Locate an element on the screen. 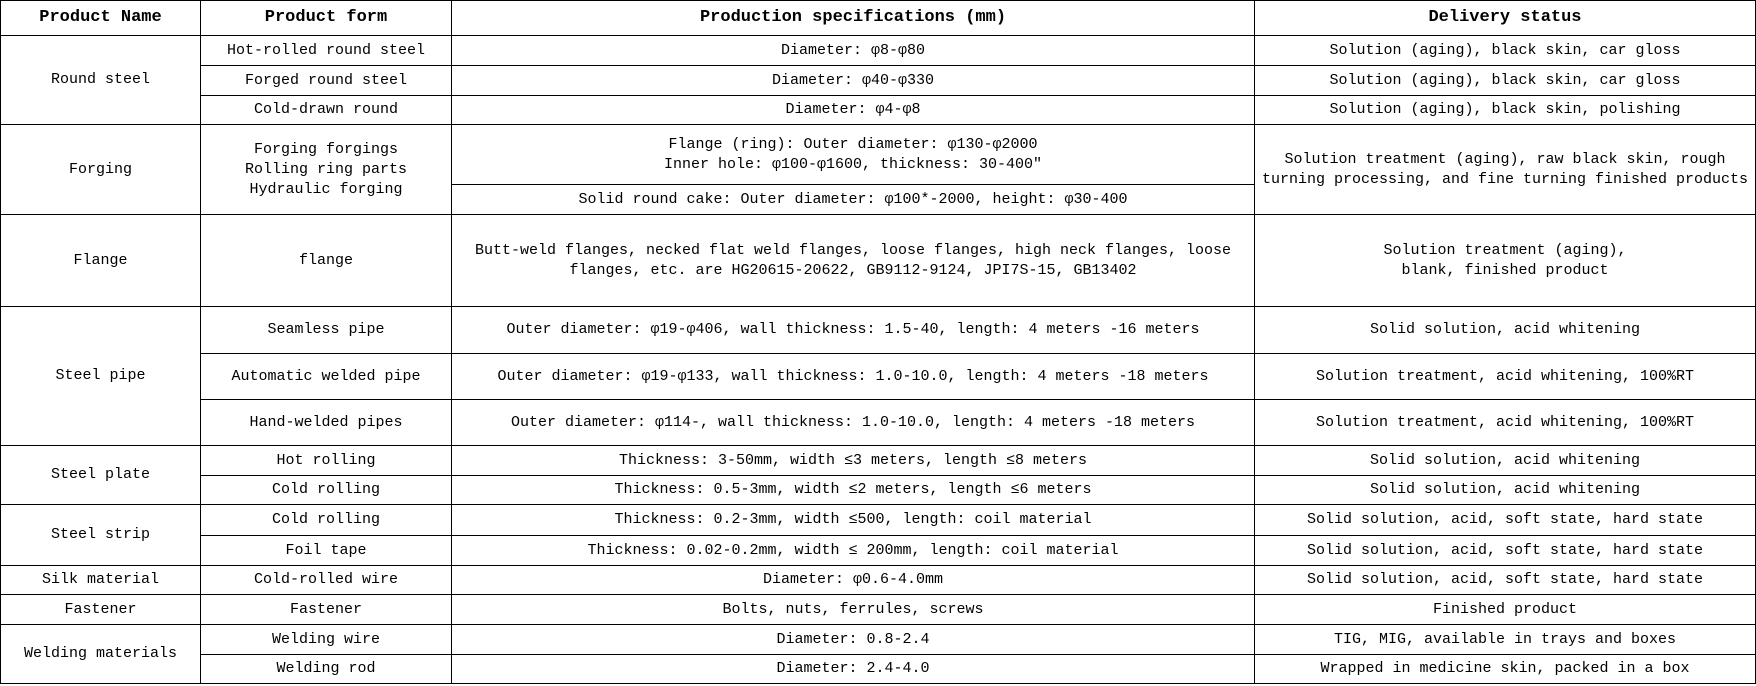 The height and width of the screenshot is (686, 1756). cell: Diameter: φ4-φ8 is located at coordinates (853, 110).